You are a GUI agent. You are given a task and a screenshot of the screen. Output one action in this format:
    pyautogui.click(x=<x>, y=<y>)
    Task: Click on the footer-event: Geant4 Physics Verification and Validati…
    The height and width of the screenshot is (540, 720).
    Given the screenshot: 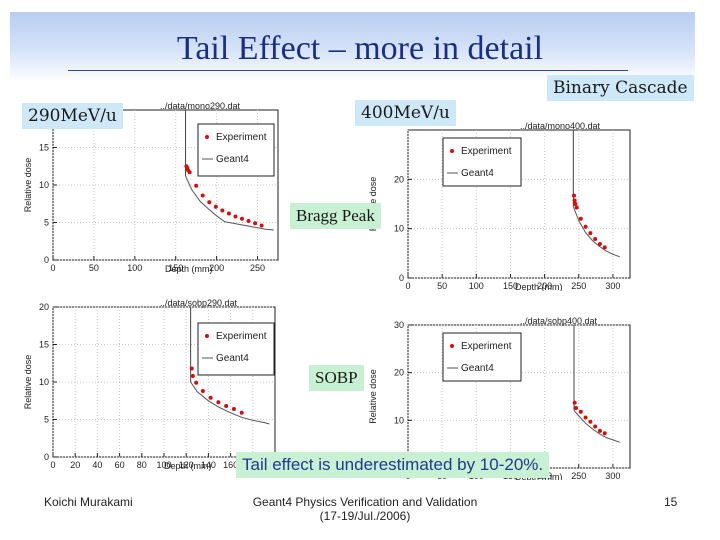 What is the action you would take?
    pyautogui.click(x=365, y=509)
    